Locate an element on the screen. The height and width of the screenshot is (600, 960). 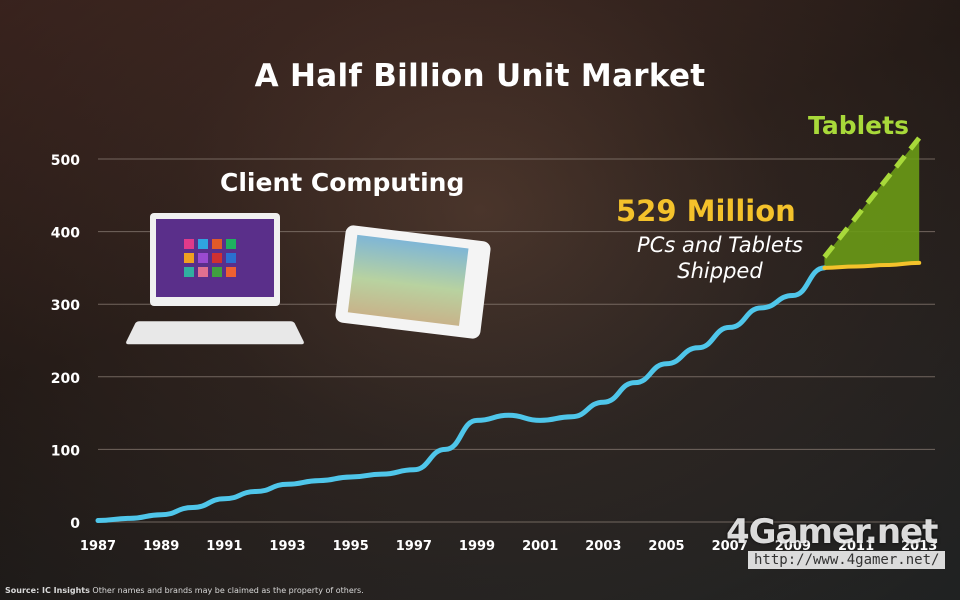
x-tick-label: 1999 is located at coordinates (477, 546).